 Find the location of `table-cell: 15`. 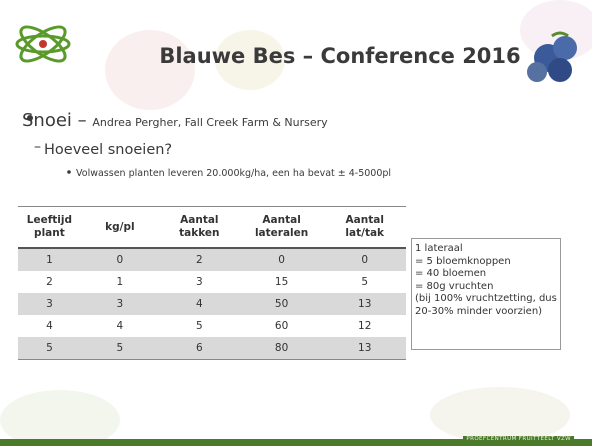

table-cell: 15 is located at coordinates (281, 282).